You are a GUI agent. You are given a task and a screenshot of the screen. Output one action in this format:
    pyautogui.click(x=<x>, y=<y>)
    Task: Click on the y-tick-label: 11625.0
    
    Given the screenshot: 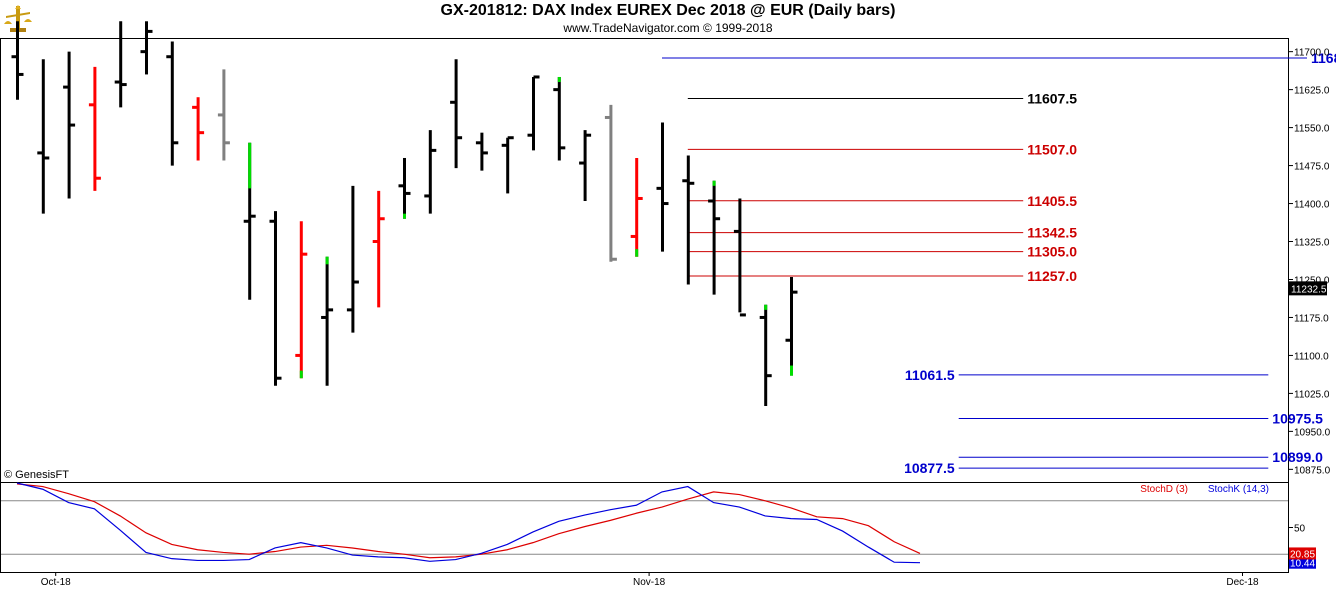 What is the action you would take?
    pyautogui.click(x=1312, y=91)
    